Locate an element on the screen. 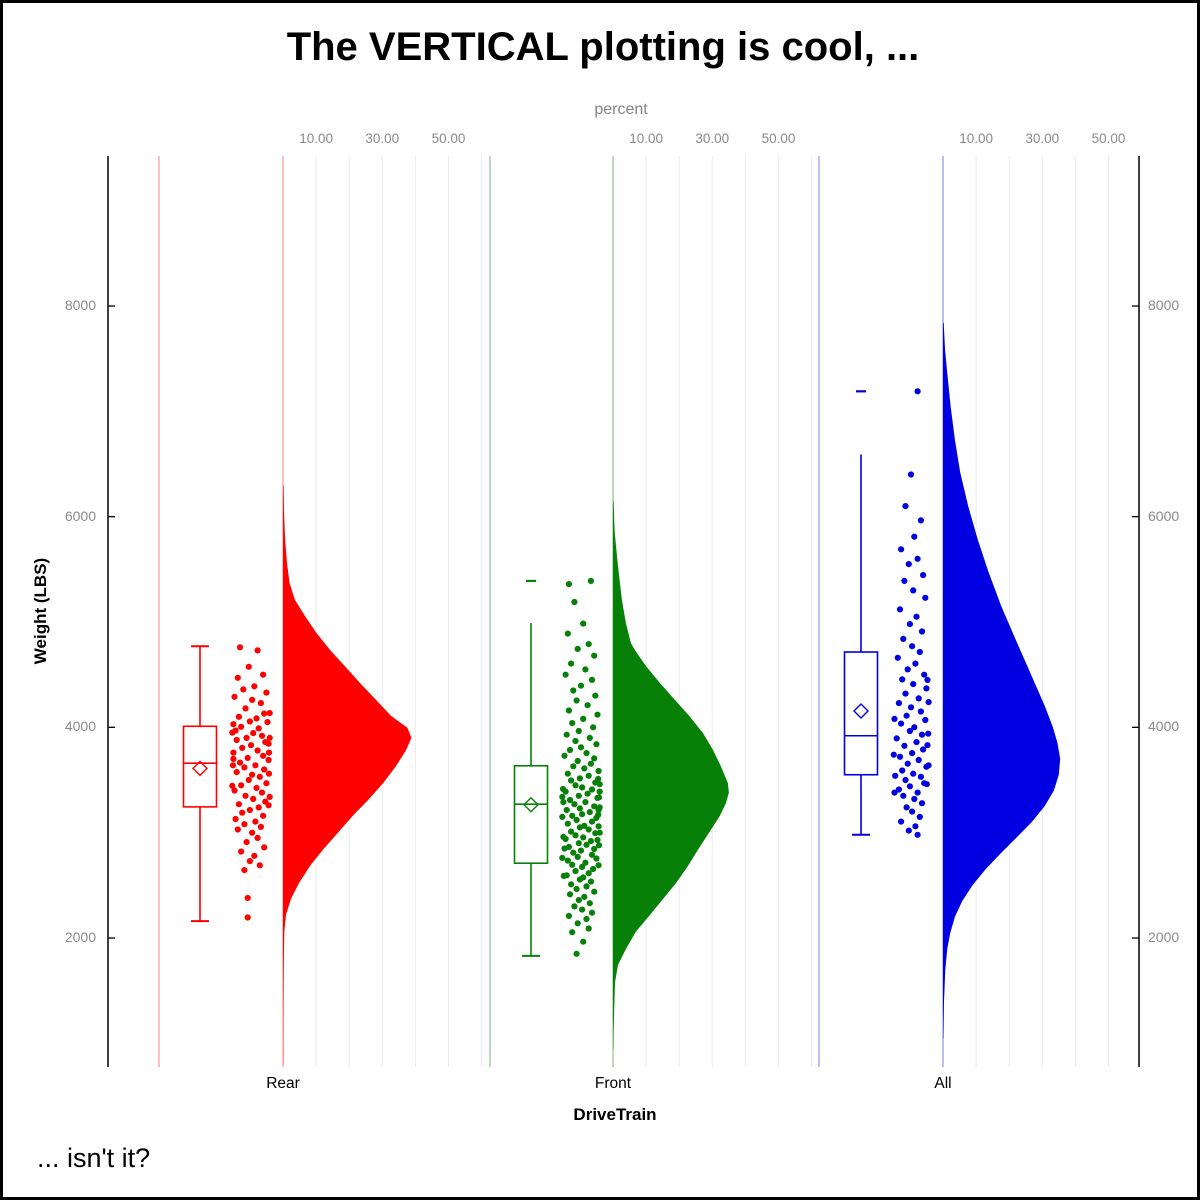  percent-tick-label: 30.00 is located at coordinates (382, 138).